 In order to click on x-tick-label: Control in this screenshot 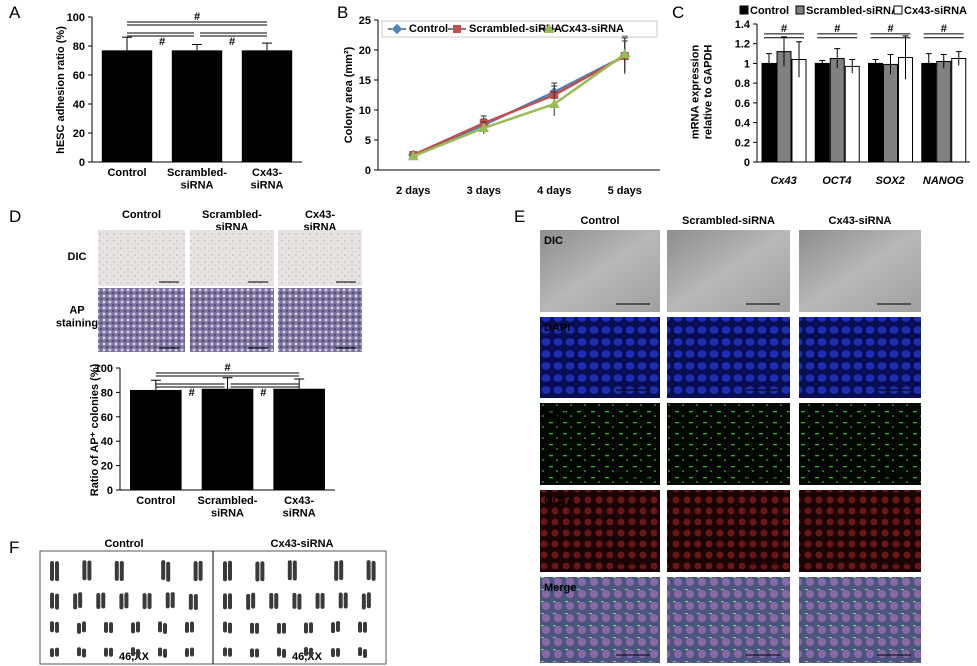, I will do `click(155, 501)`.